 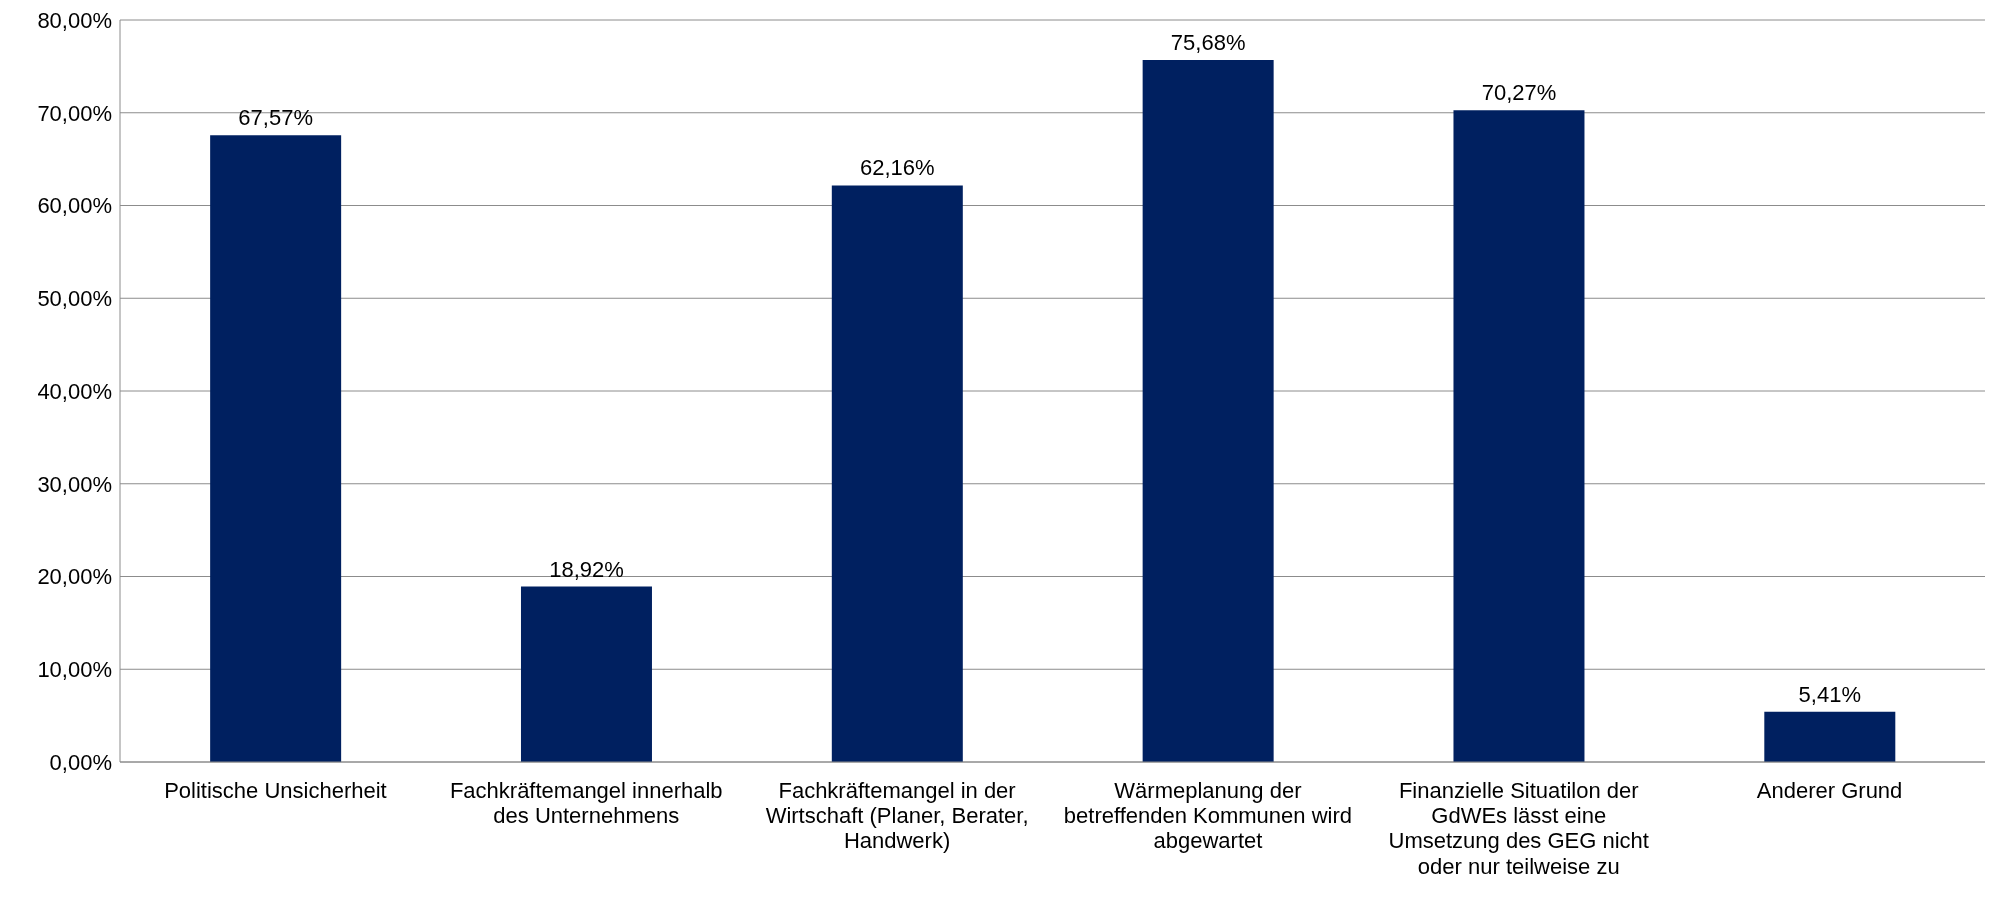 I want to click on x-tick-label: Fachkräftemangel innerhalb des Unternehmens, so click(x=586, y=803).